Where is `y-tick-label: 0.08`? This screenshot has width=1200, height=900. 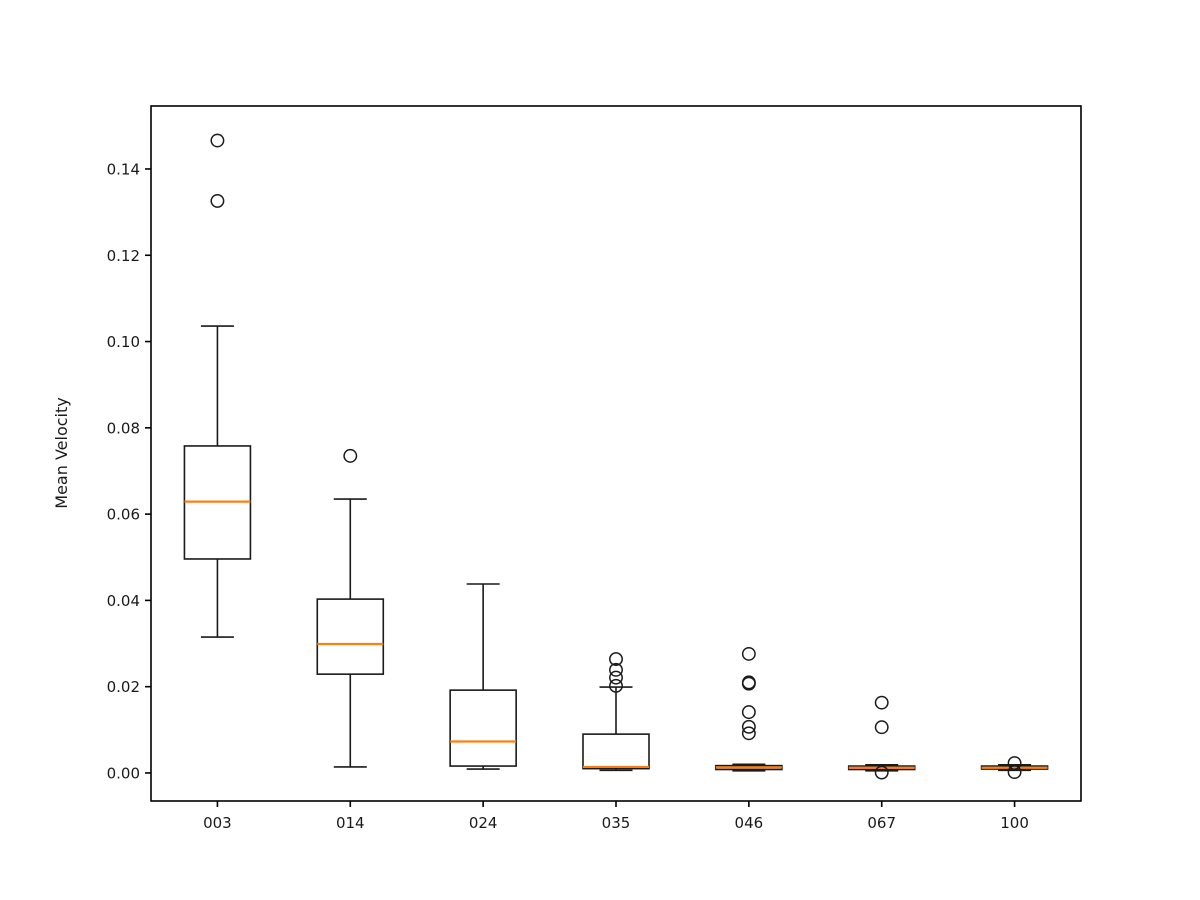 y-tick-label: 0.08 is located at coordinates (123, 428).